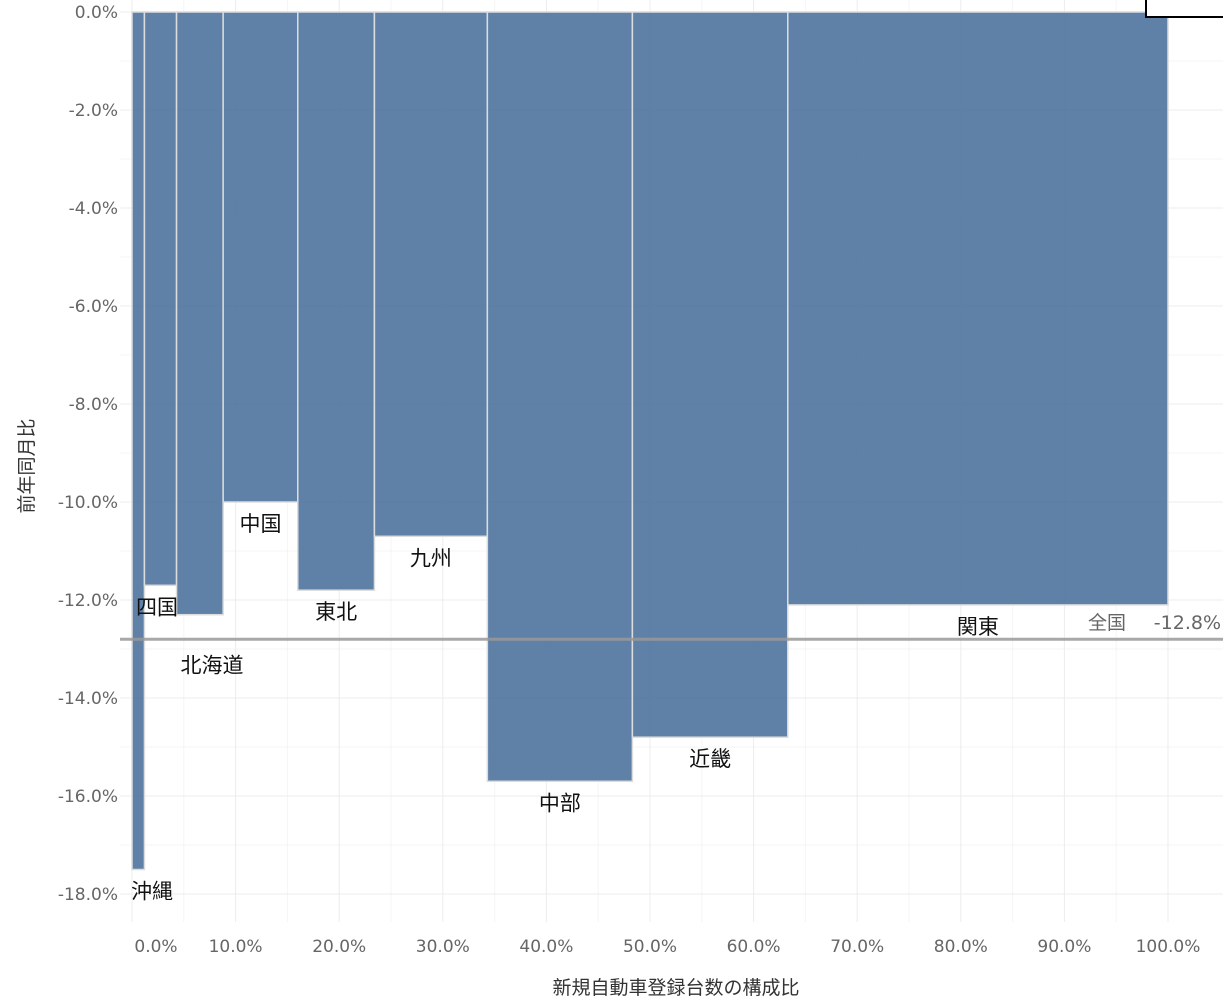 The height and width of the screenshot is (1000, 1223). What do you see at coordinates (431, 274) in the screenshot?
I see `bar-九州` at bounding box center [431, 274].